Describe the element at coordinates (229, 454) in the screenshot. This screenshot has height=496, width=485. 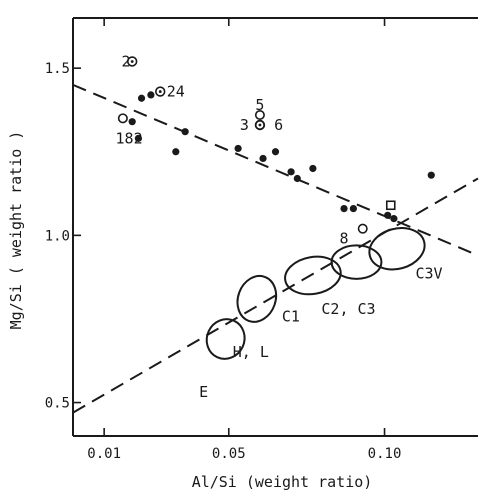
I see `x-tick-label: 0.05` at that location.